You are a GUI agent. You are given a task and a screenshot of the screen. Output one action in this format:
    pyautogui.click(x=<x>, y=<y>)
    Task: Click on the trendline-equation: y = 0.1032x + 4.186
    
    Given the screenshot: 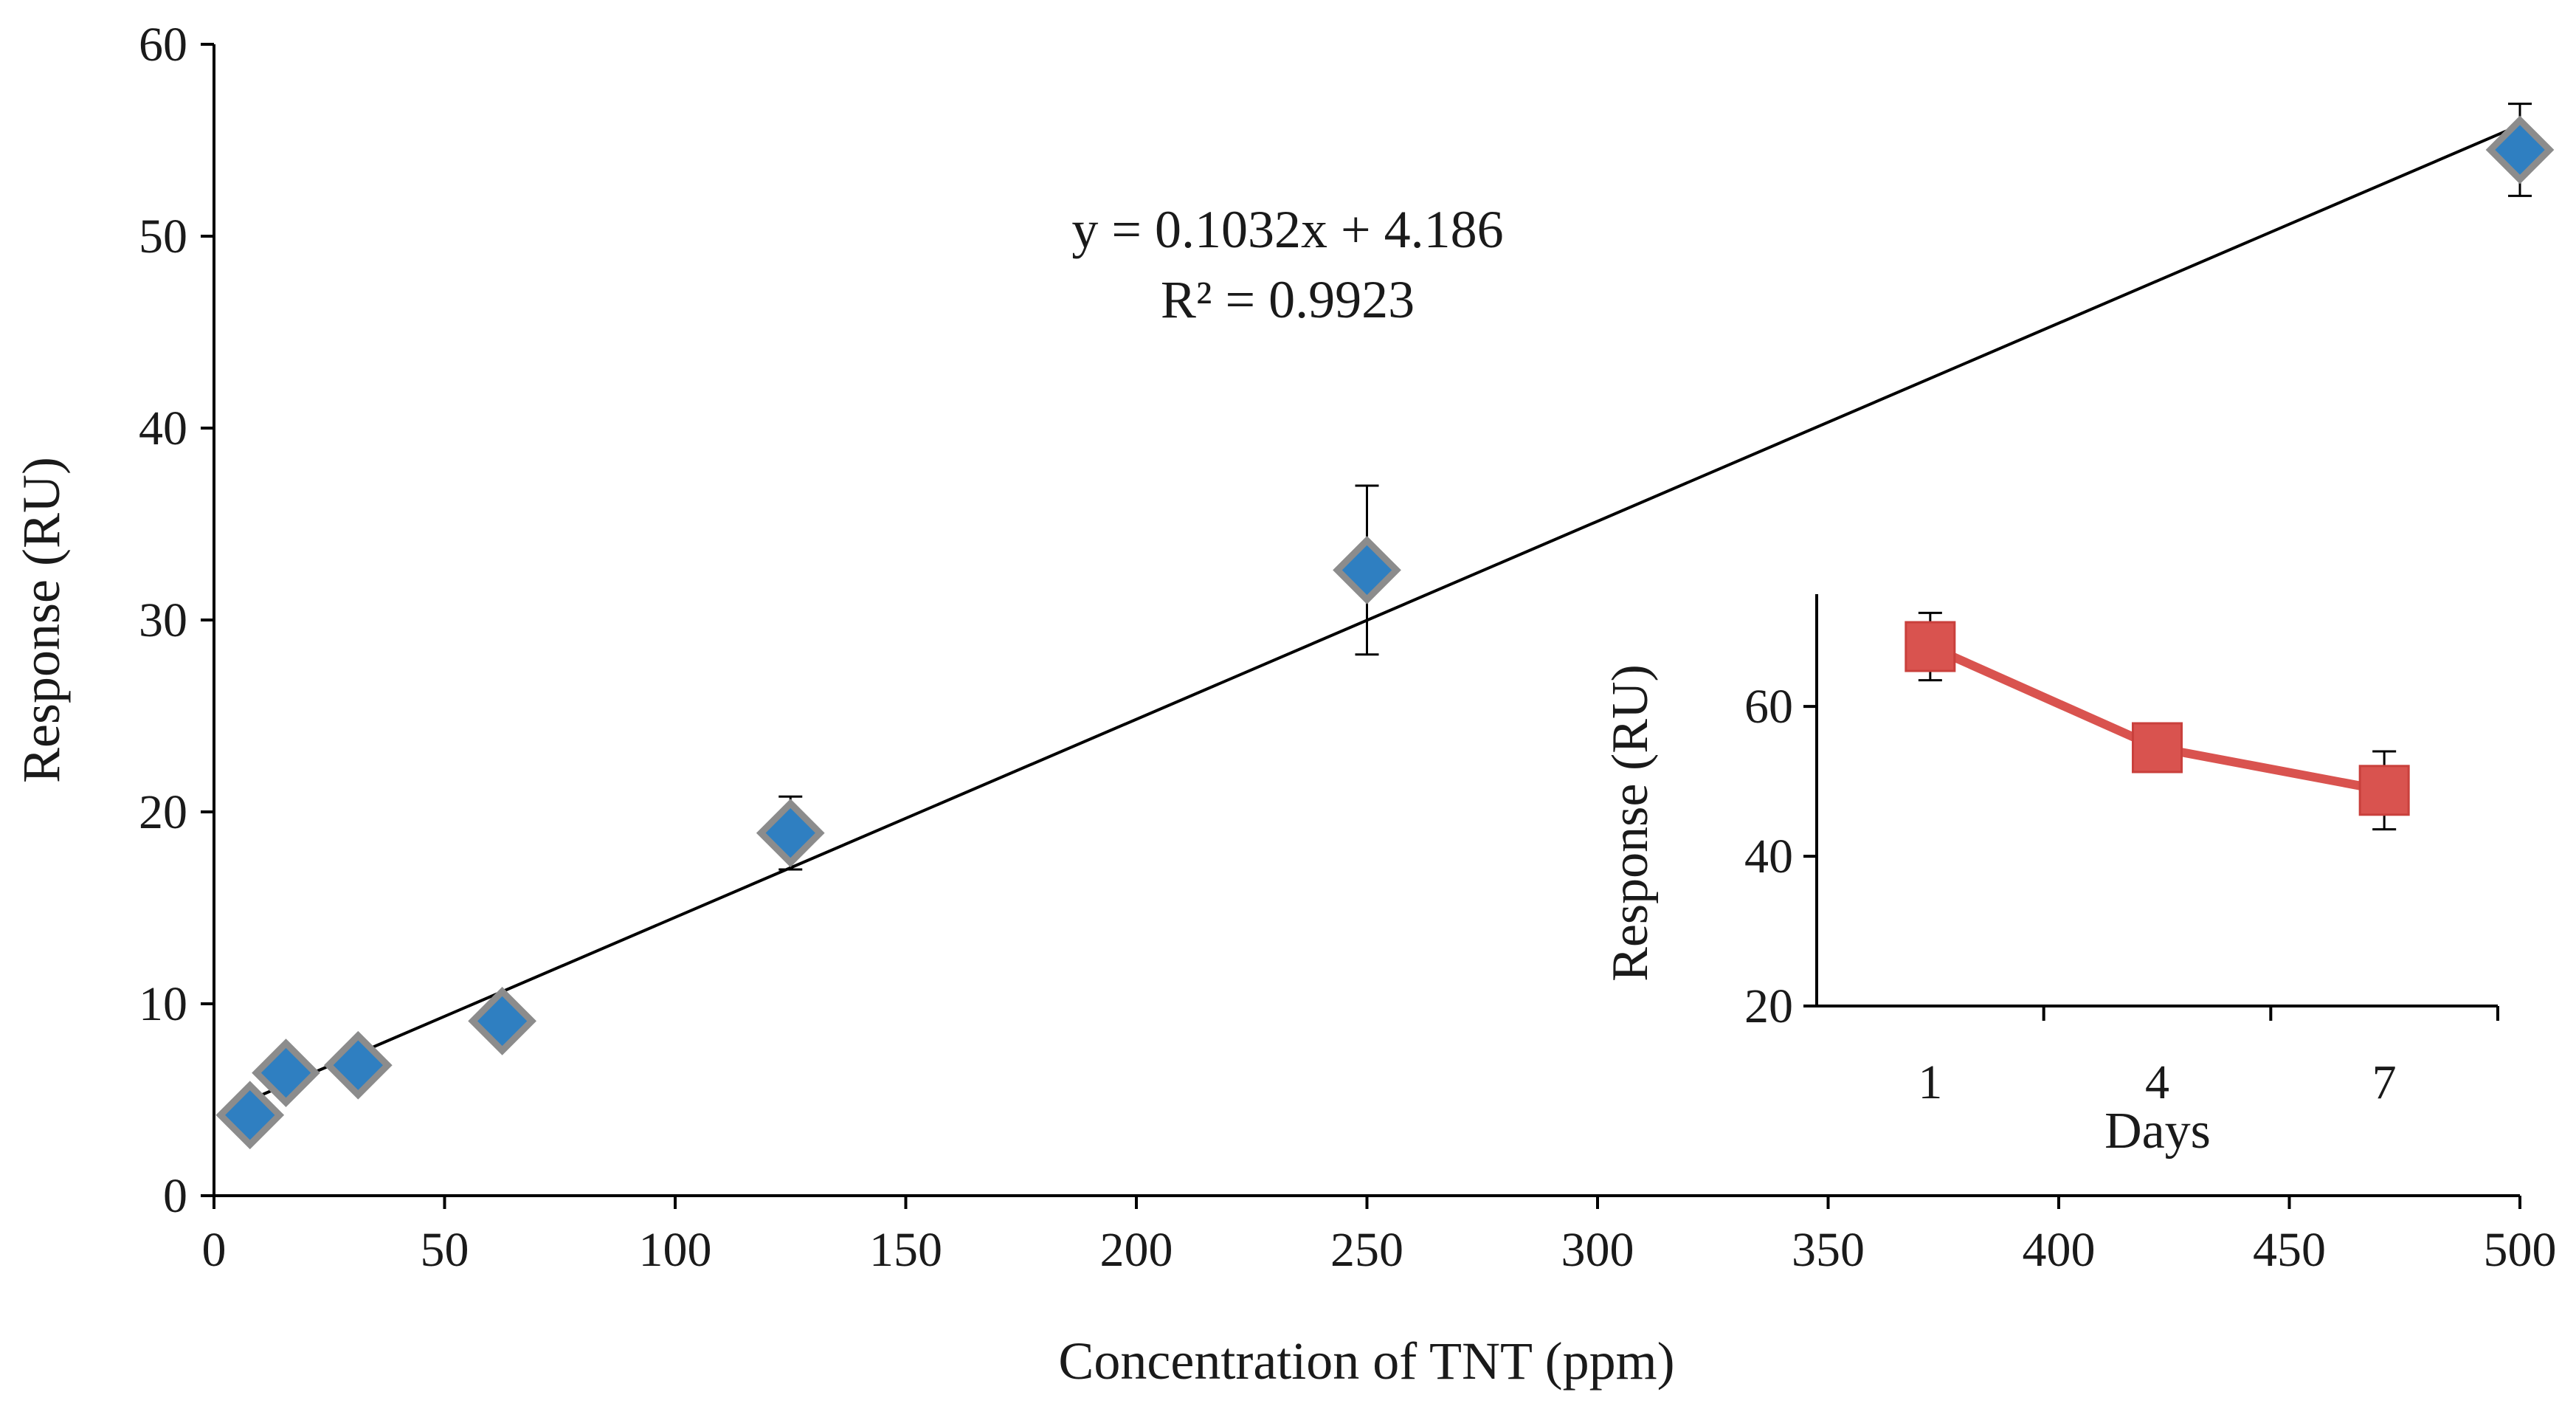 What is the action you would take?
    pyautogui.click(x=1287, y=229)
    